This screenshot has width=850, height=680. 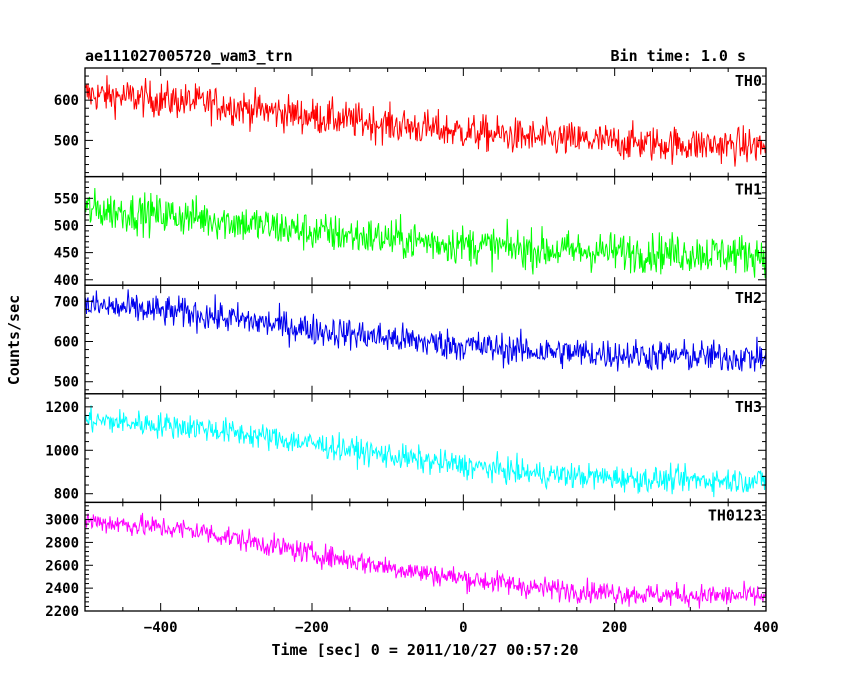 I want to click on panel-th0123: TH0123 2200 2400 2600 2800 3000, so click(x=406, y=560).